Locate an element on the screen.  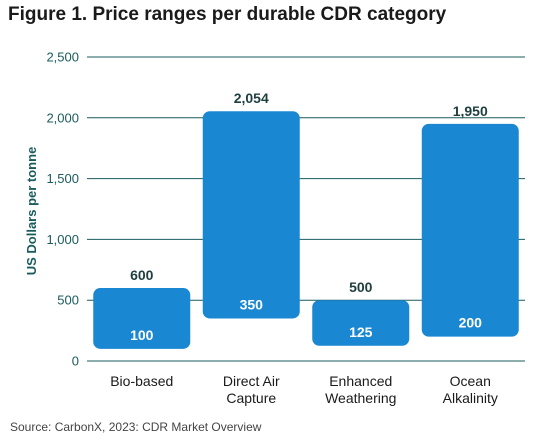
min-value-label: 200 is located at coordinates (471, 323).